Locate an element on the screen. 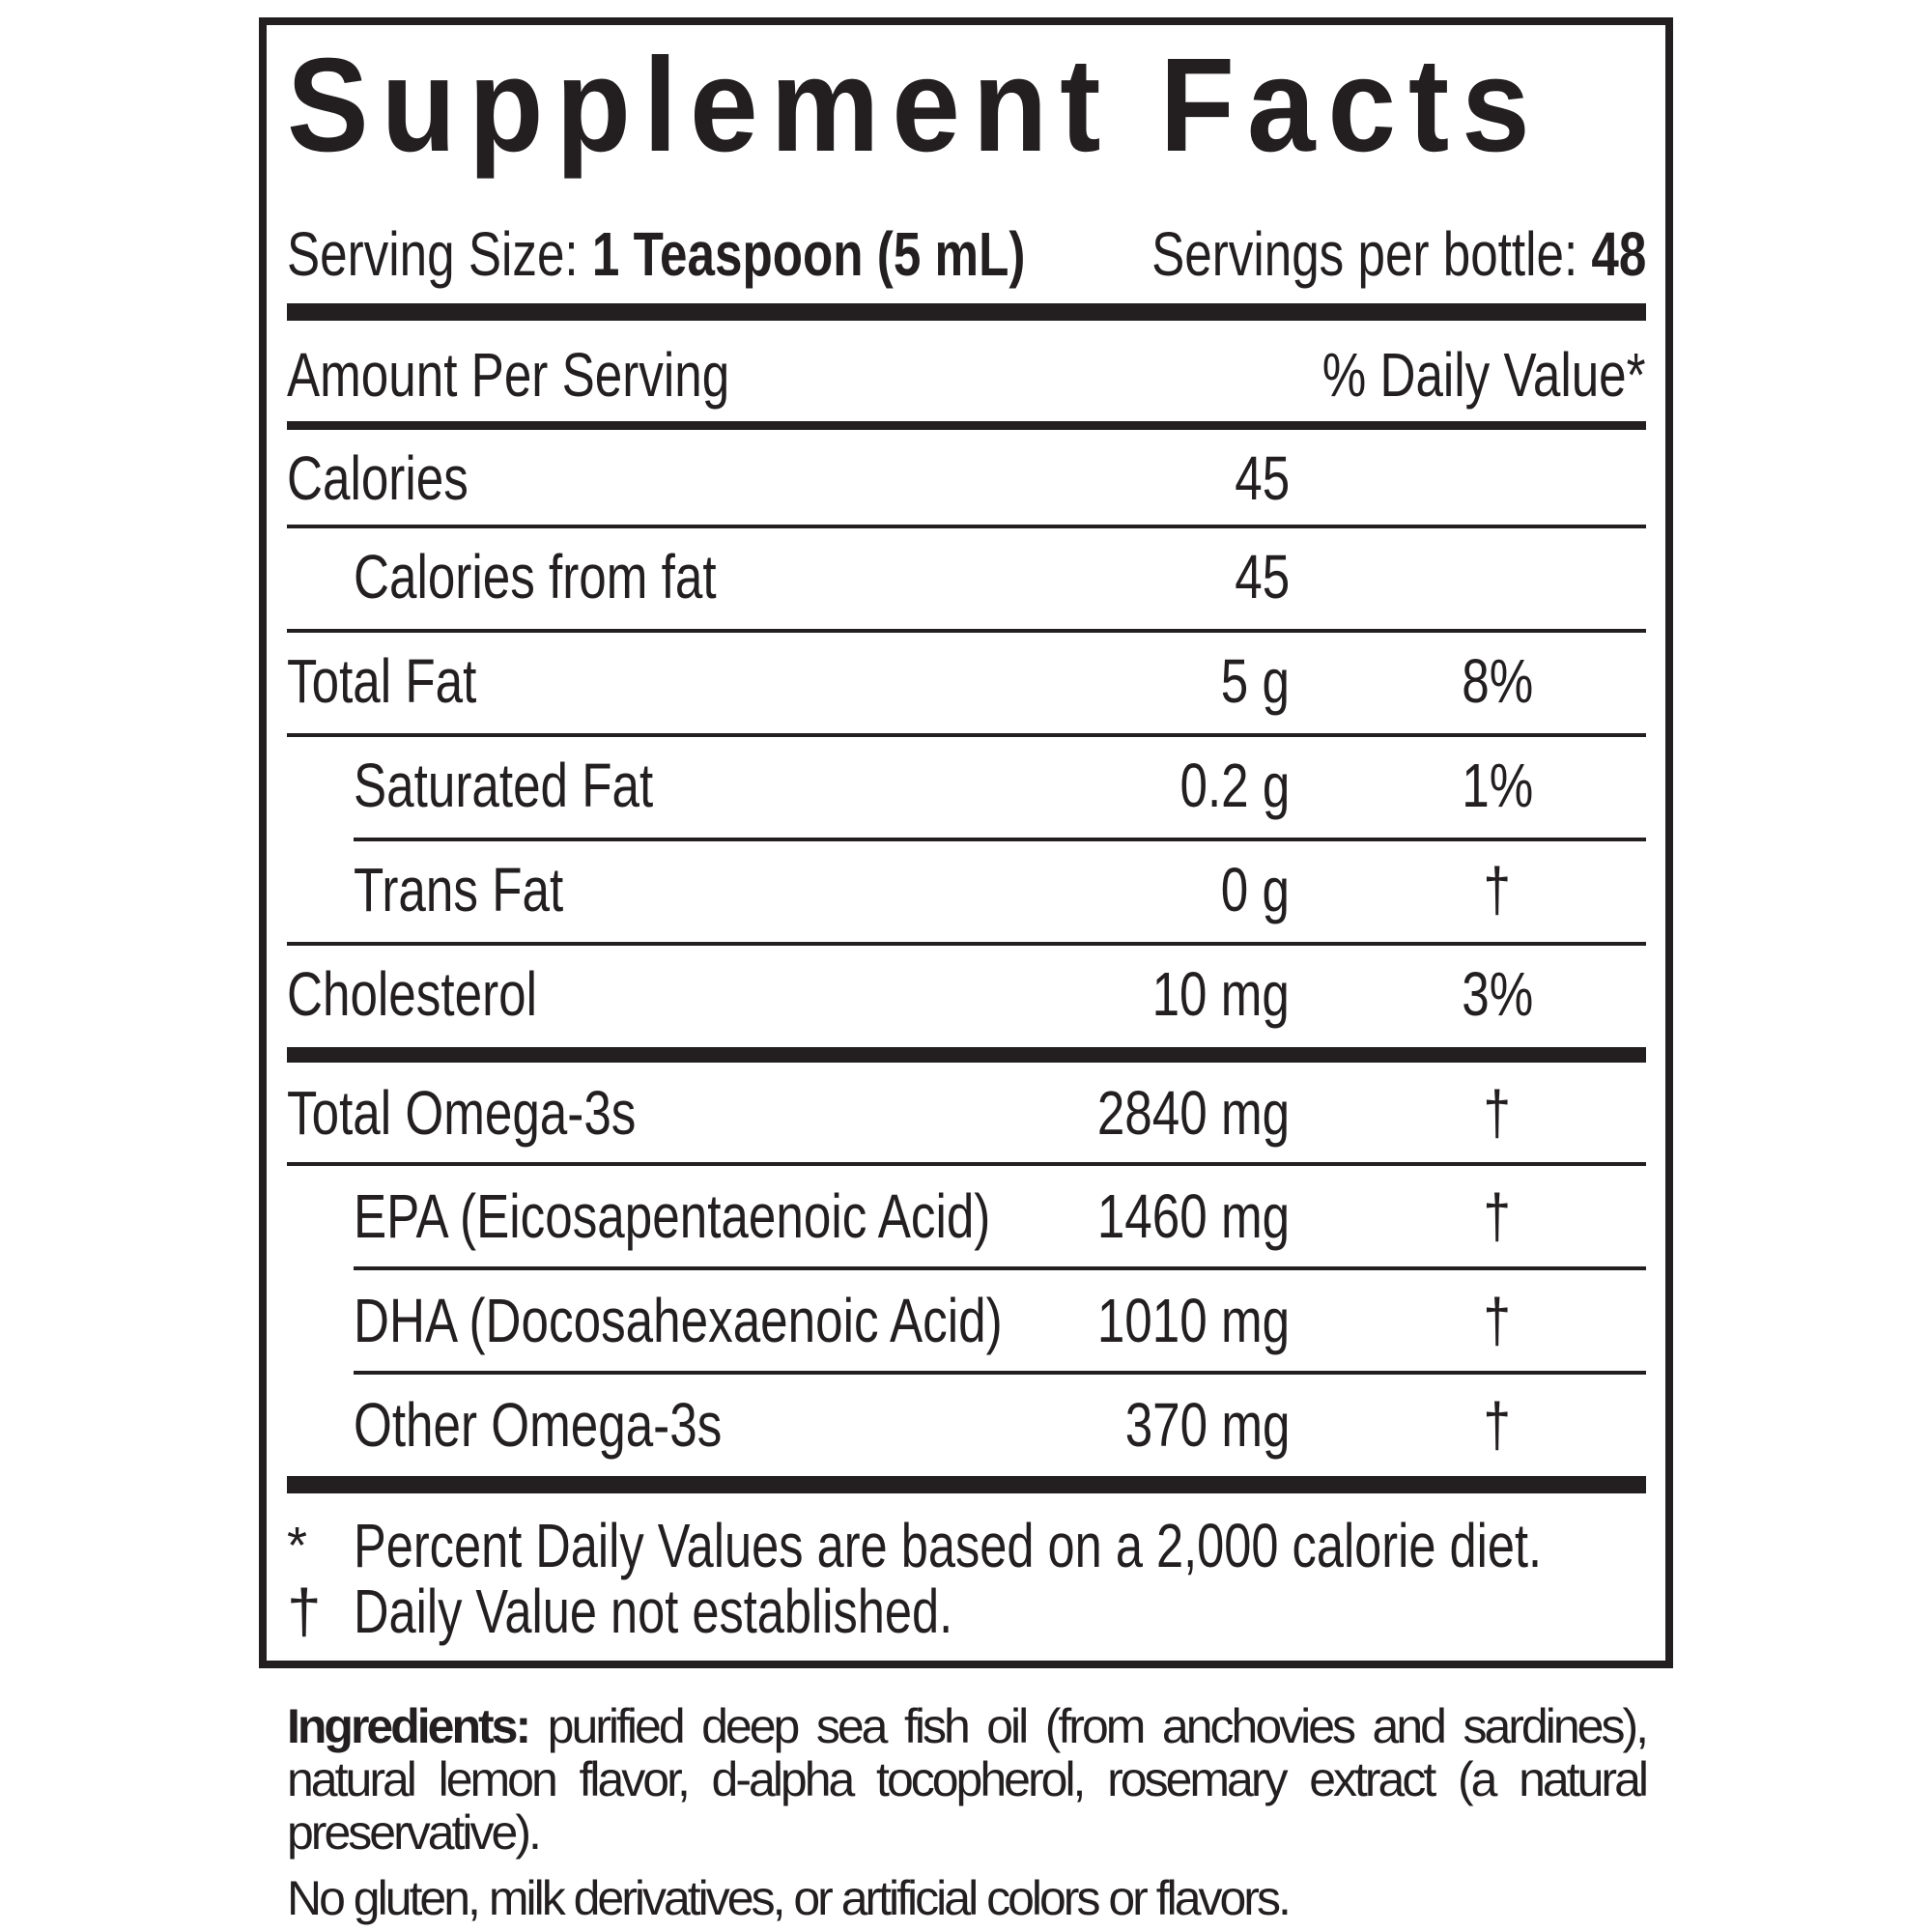  nutrient-name: Saturated Fat is located at coordinates (504, 785).